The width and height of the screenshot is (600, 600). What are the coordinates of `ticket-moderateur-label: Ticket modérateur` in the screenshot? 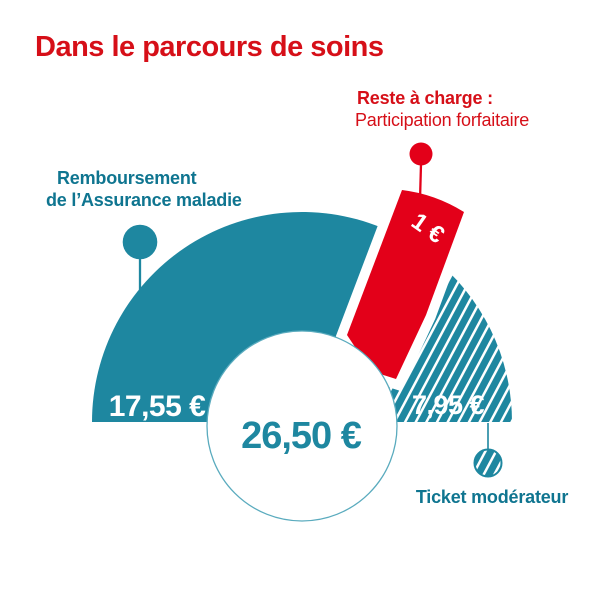 It's located at (492, 497).